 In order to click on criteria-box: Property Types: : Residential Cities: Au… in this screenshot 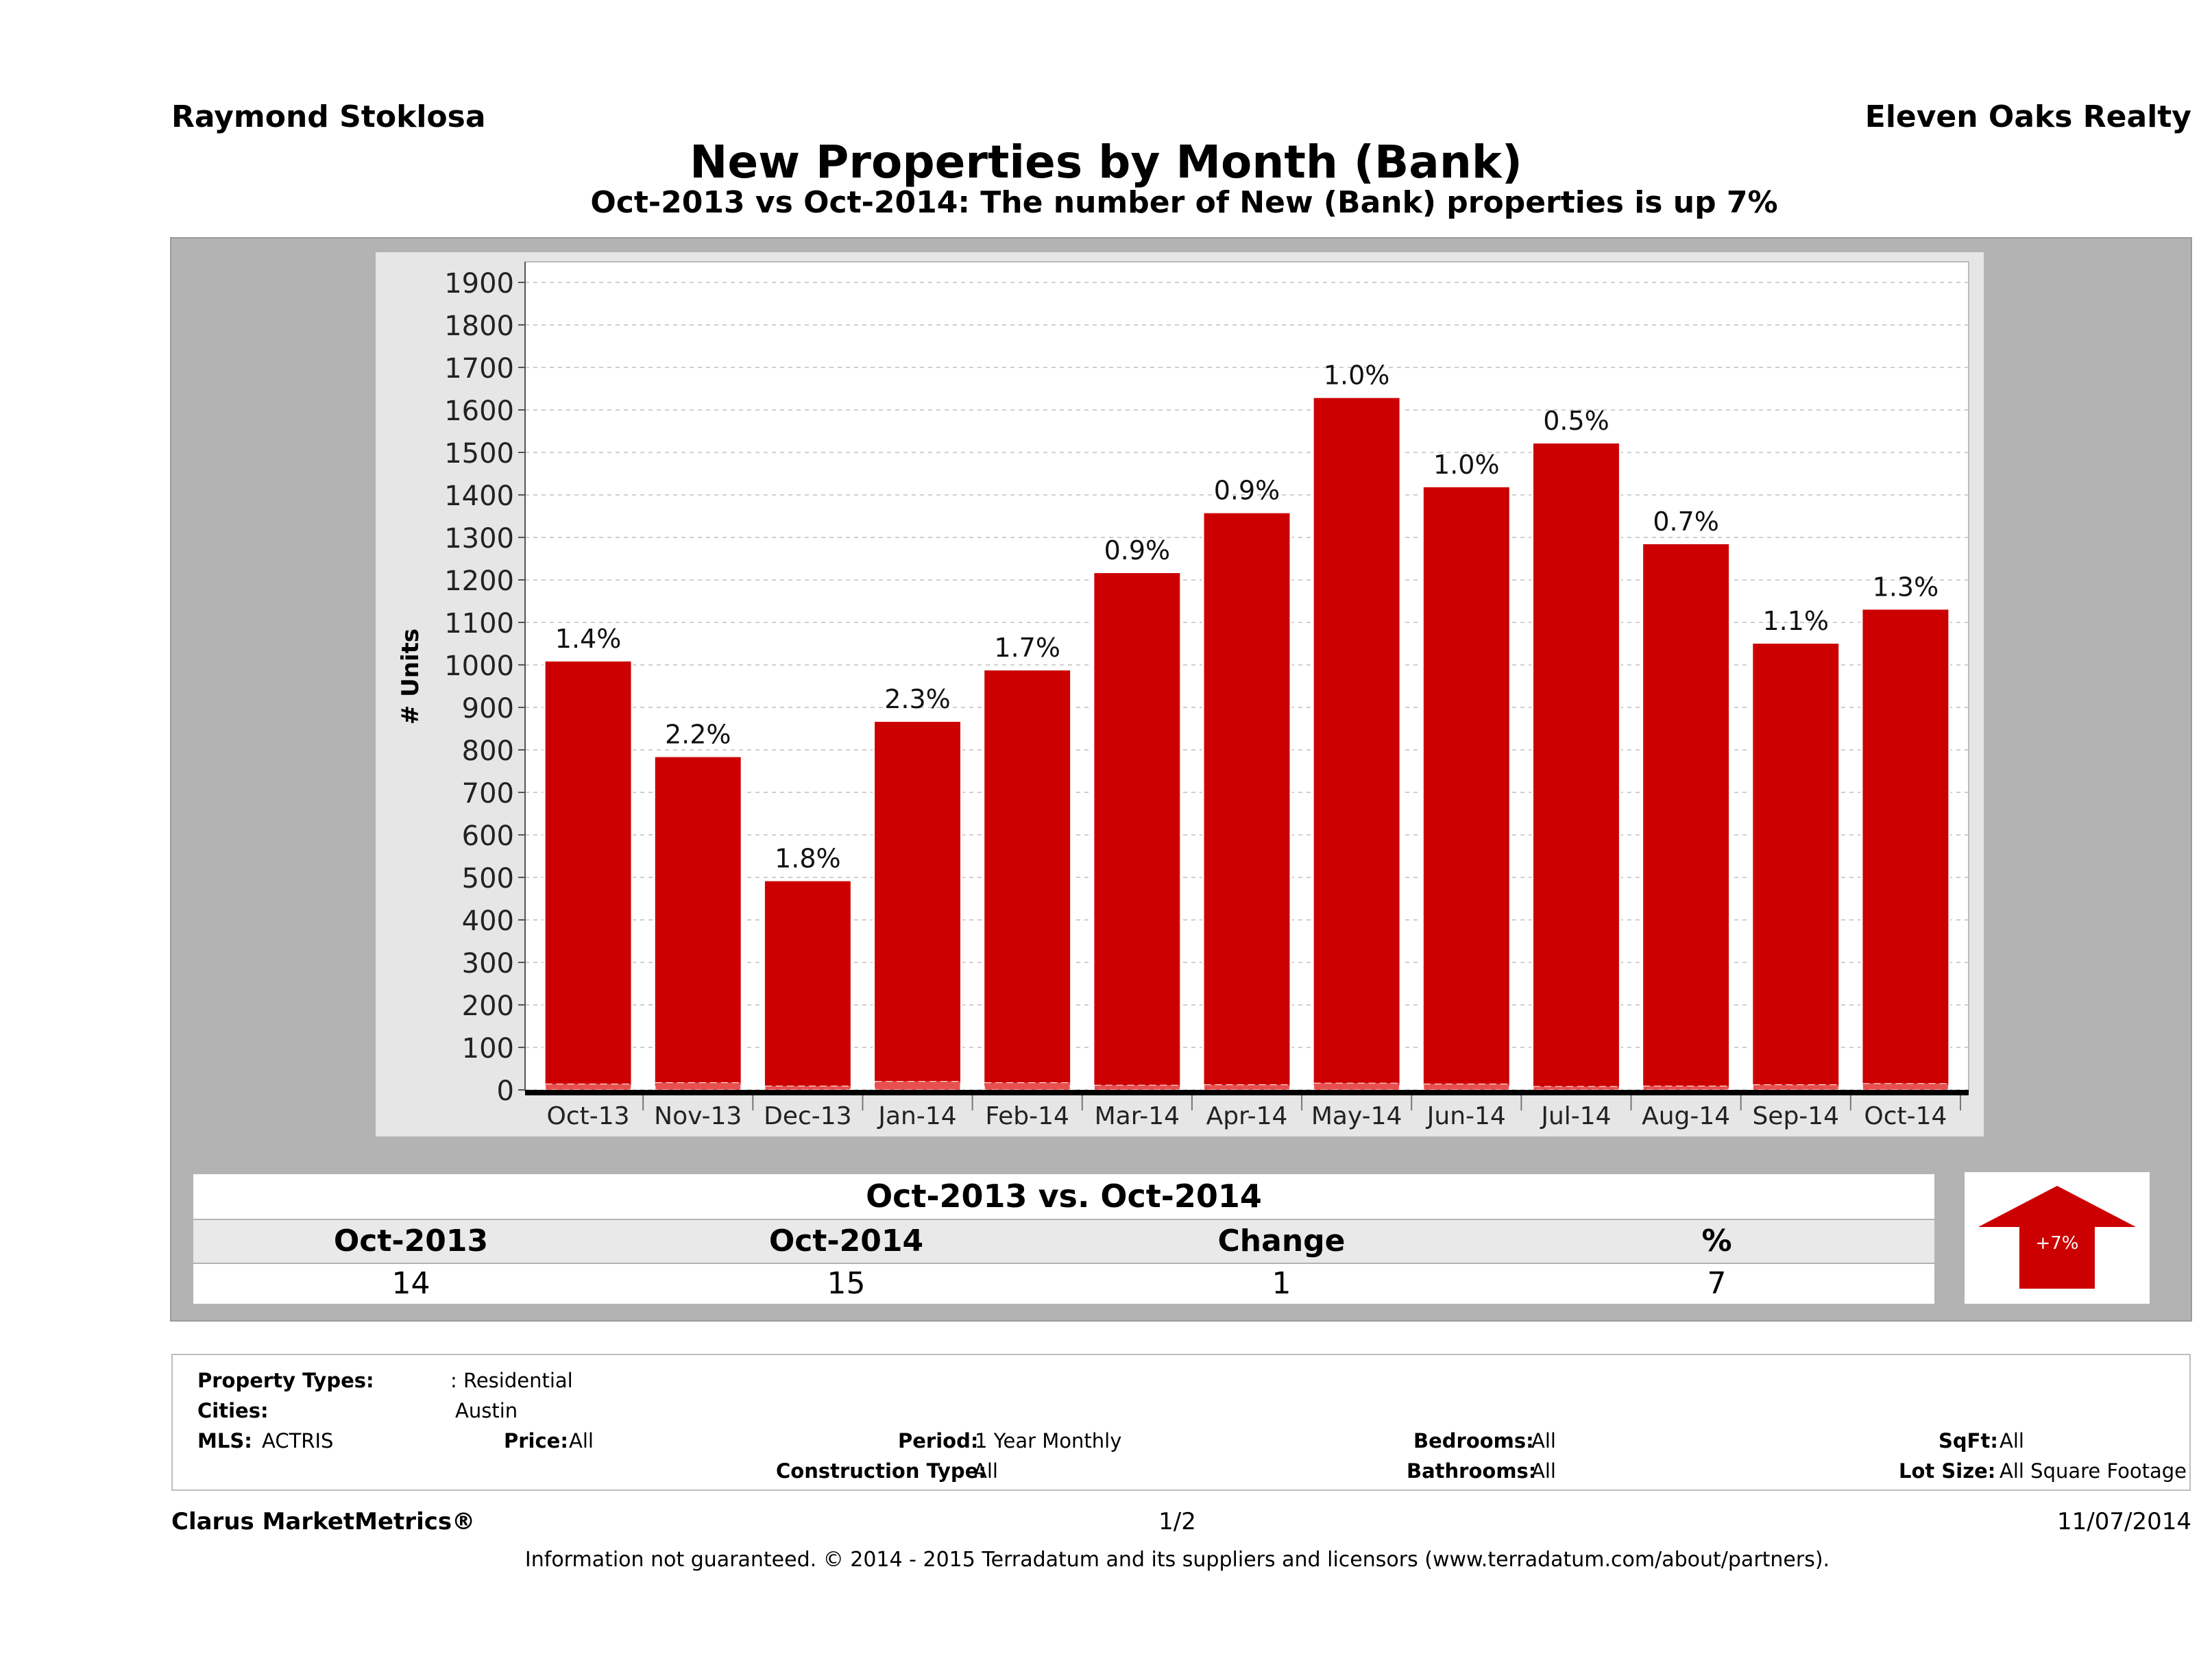, I will do `click(1181, 1422)`.